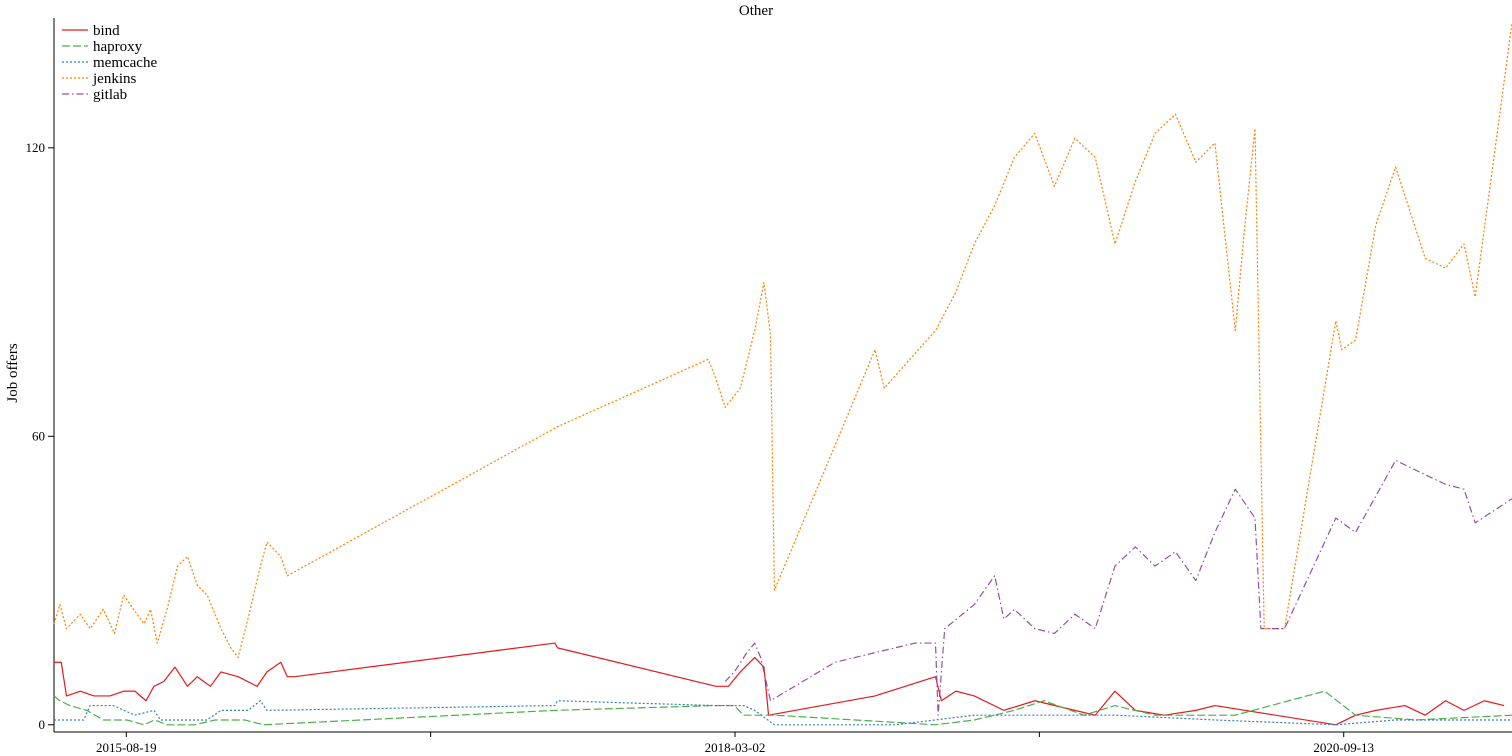 The width and height of the screenshot is (1512, 756). What do you see at coordinates (13, 372) in the screenshot?
I see `y-axis-label: Job offers` at bounding box center [13, 372].